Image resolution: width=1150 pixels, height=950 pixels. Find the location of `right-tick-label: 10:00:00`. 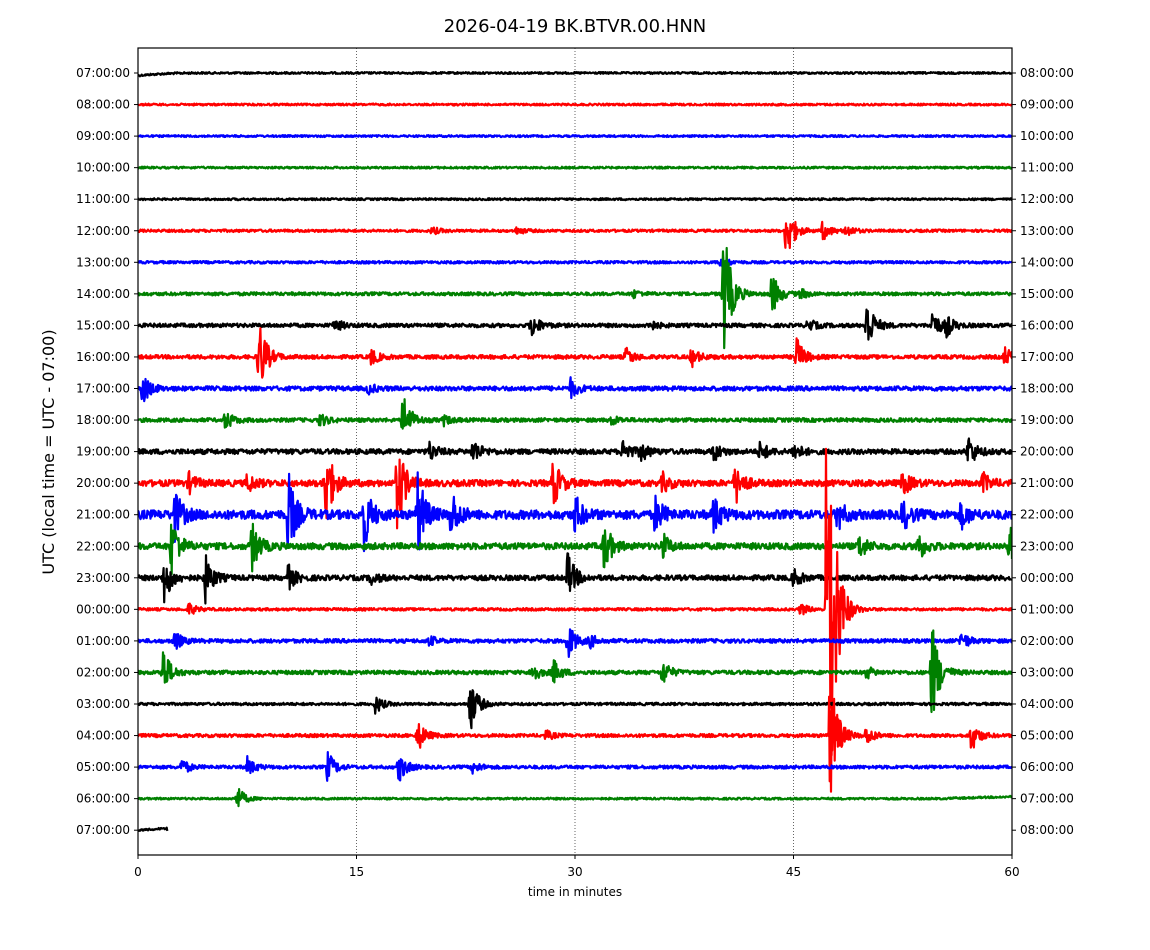

right-tick-label: 10:00:00 is located at coordinates (1047, 136).